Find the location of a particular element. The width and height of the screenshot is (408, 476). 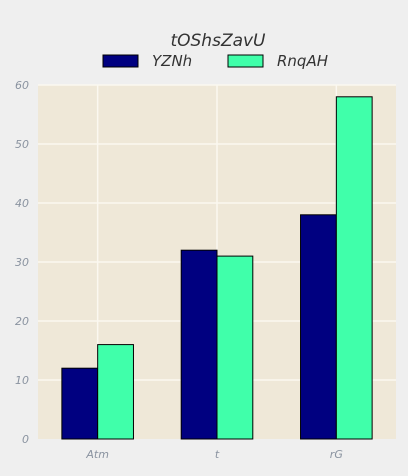

legend-swatch-RnqAH is located at coordinates (245, 61).